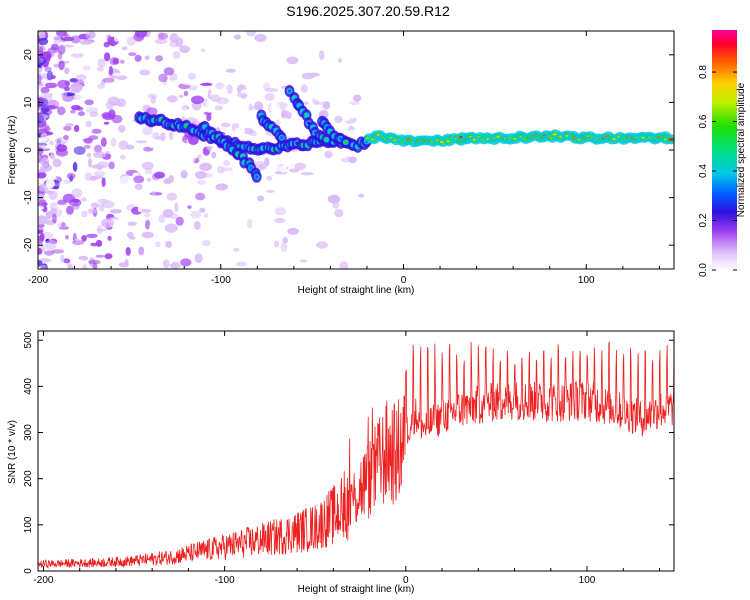  I want to click on ridge-core, so click(289, 91).